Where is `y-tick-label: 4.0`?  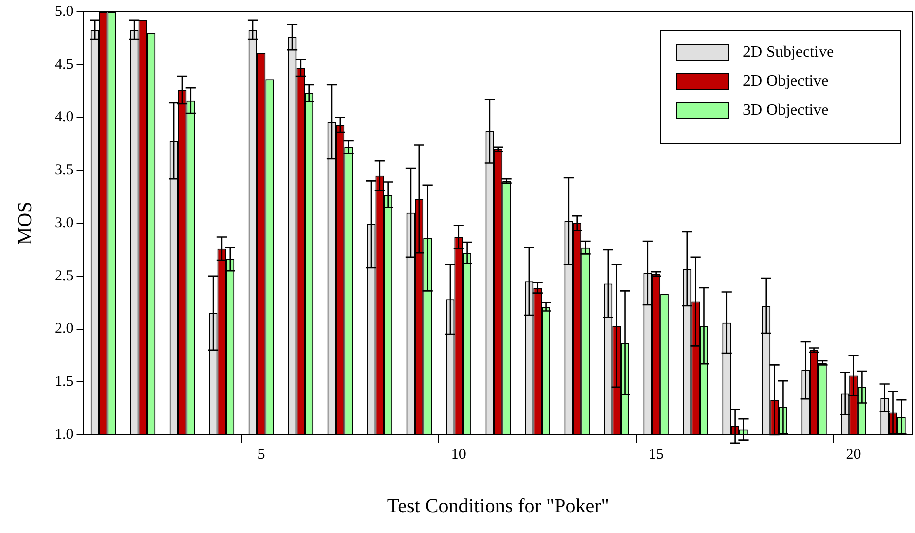
y-tick-label: 4.0 is located at coordinates (64, 118).